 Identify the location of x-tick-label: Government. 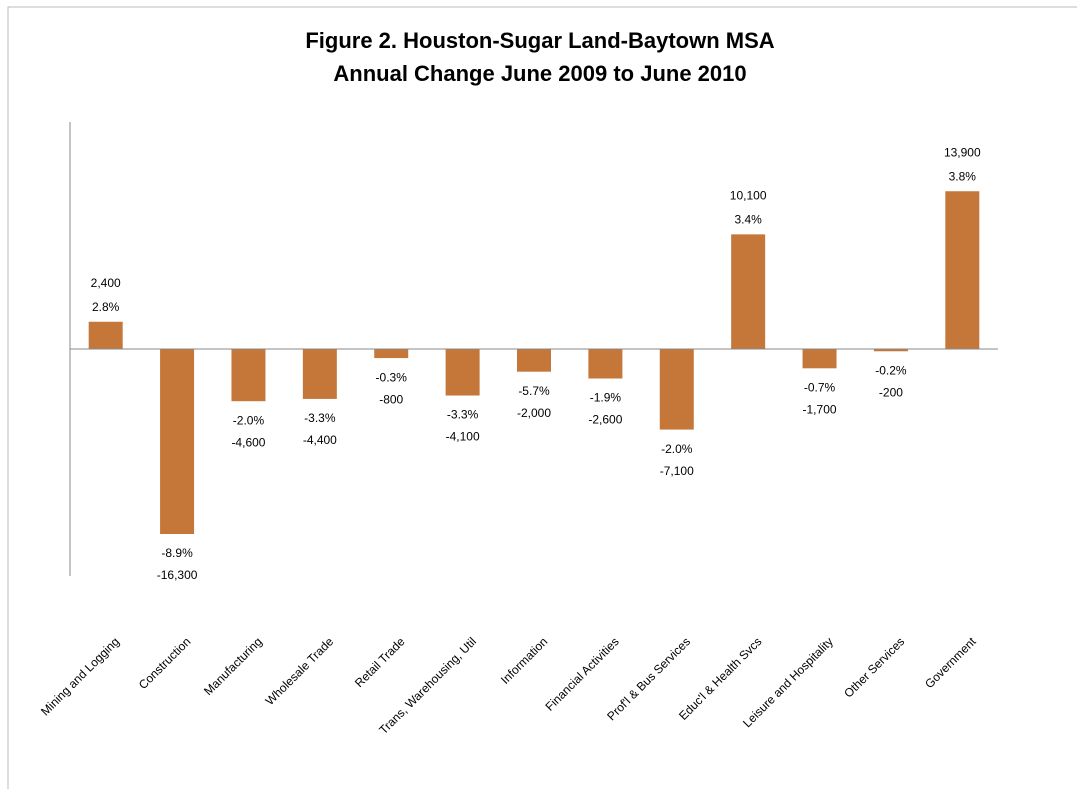
(950, 662).